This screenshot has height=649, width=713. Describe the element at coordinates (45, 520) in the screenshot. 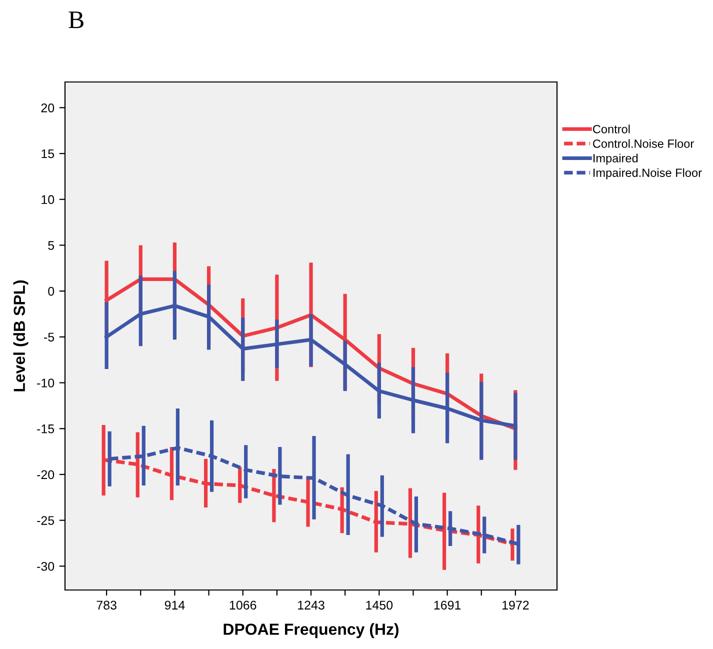

I see `y-tick-label: -25` at that location.